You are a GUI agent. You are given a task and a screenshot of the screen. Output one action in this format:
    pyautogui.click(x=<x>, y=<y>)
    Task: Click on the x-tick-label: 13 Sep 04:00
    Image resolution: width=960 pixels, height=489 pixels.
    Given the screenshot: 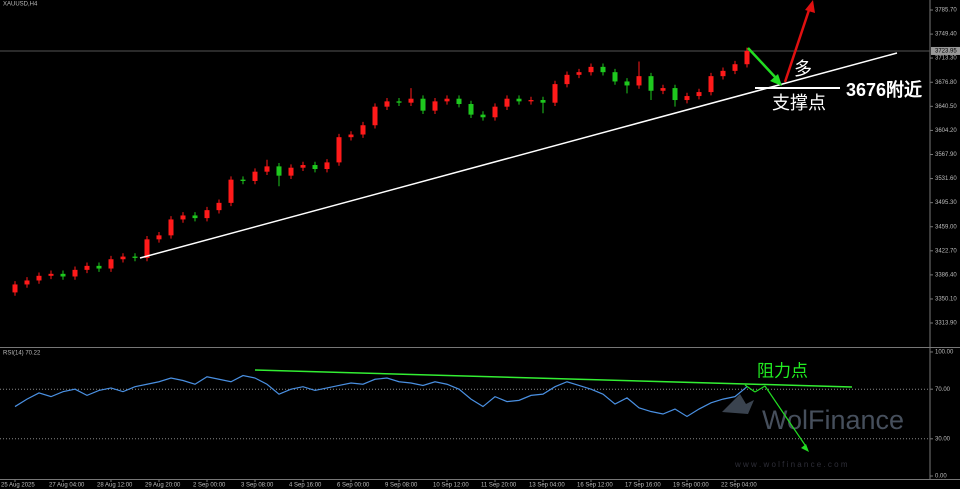 What is the action you would take?
    pyautogui.click(x=547, y=486)
    